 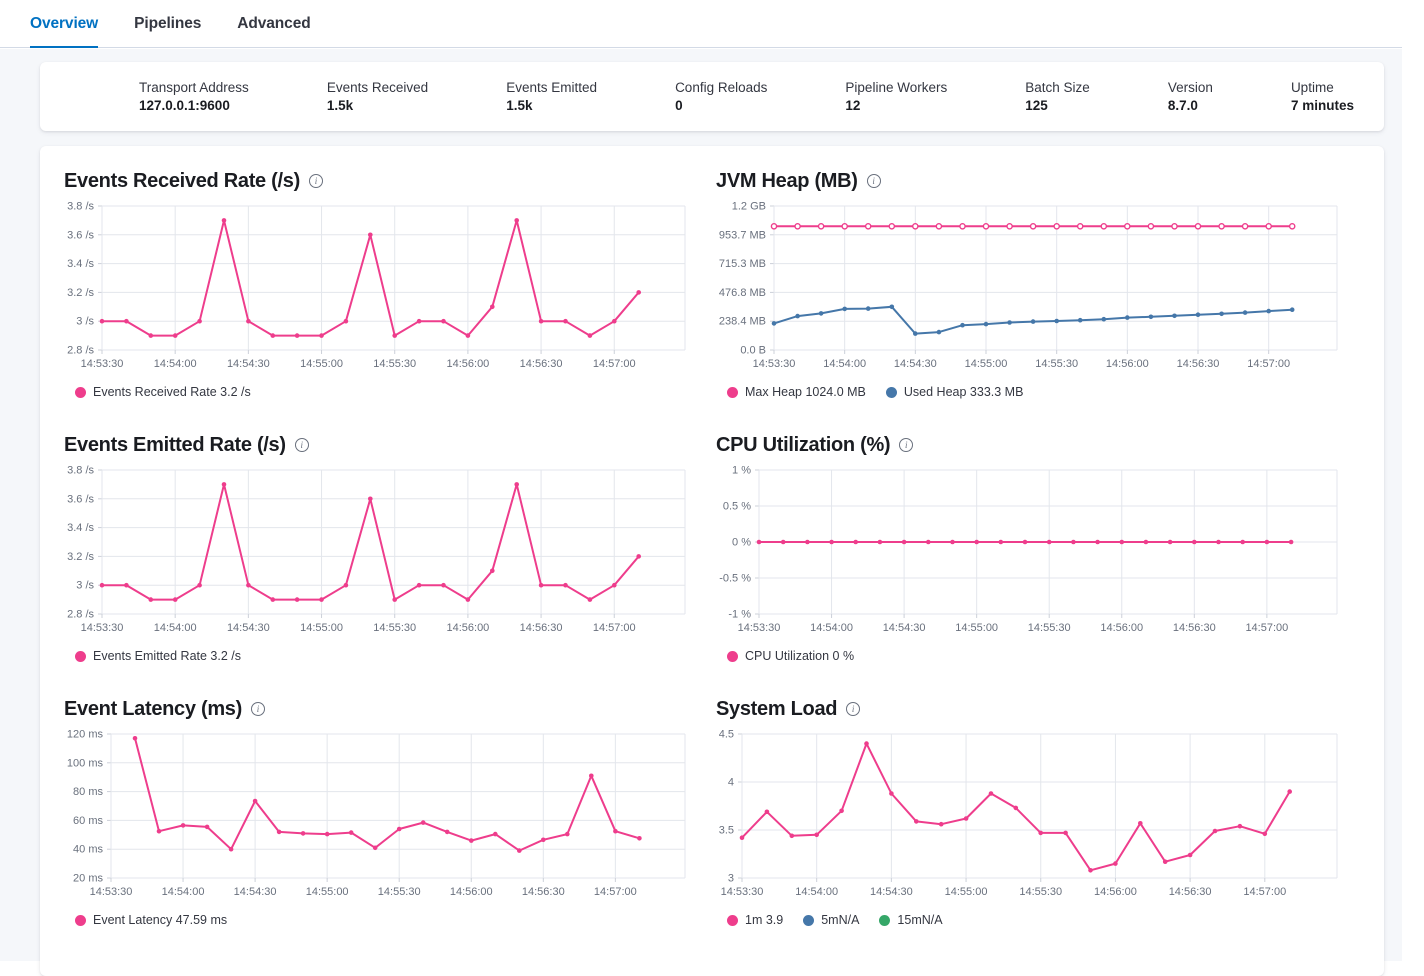 What do you see at coordinates (85, 763) in the screenshot?
I see `svg-text: 100 ms` at bounding box center [85, 763].